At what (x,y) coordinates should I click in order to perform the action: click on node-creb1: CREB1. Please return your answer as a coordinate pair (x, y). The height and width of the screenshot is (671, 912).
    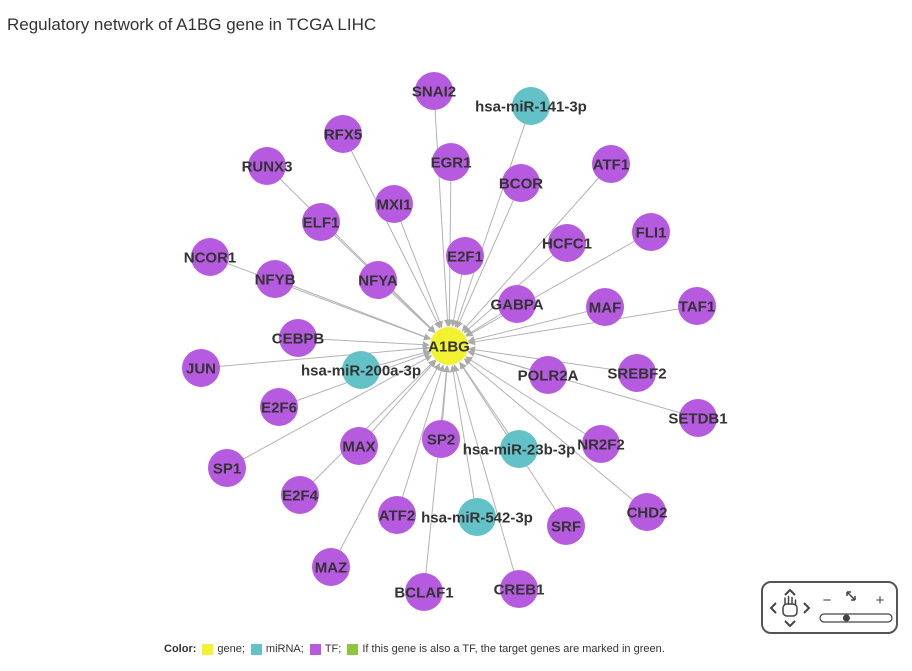
    Looking at the image, I should click on (519, 589).